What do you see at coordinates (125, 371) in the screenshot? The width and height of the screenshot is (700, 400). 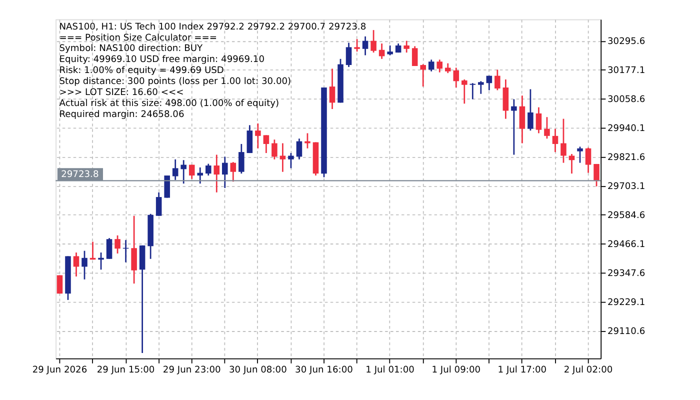 I see `x-tick-label: 29 Jun 15:00` at bounding box center [125, 371].